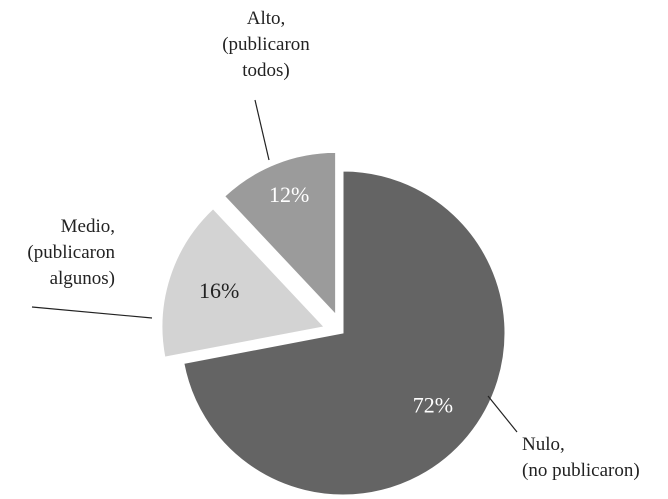 This screenshot has width=668, height=499. I want to click on slice-label-line: Medio,, so click(88, 226).